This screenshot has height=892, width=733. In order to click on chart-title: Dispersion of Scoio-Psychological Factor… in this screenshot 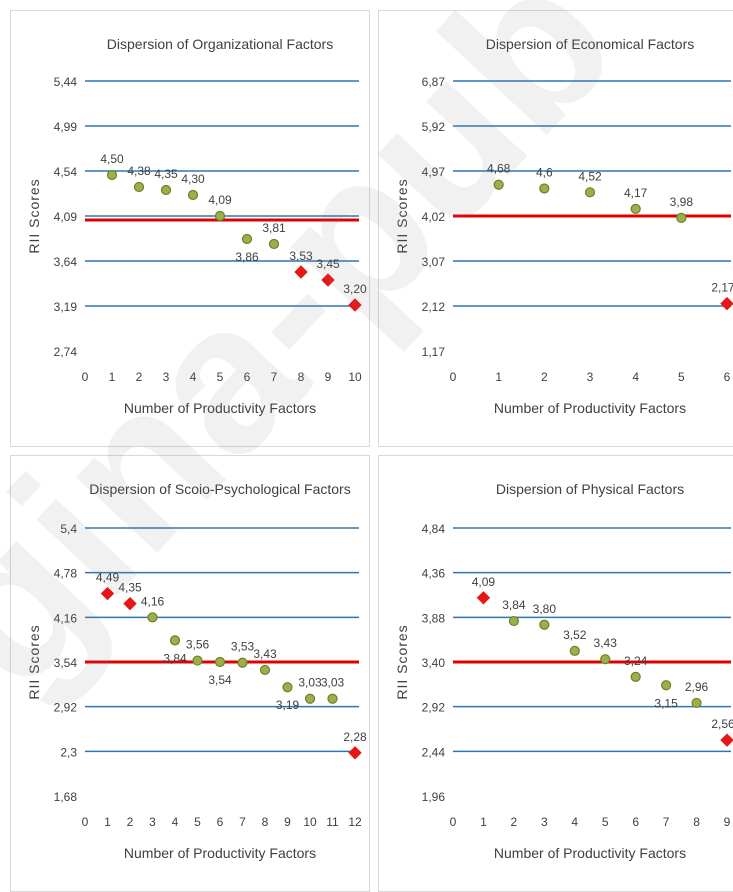, I will do `click(219, 489)`.